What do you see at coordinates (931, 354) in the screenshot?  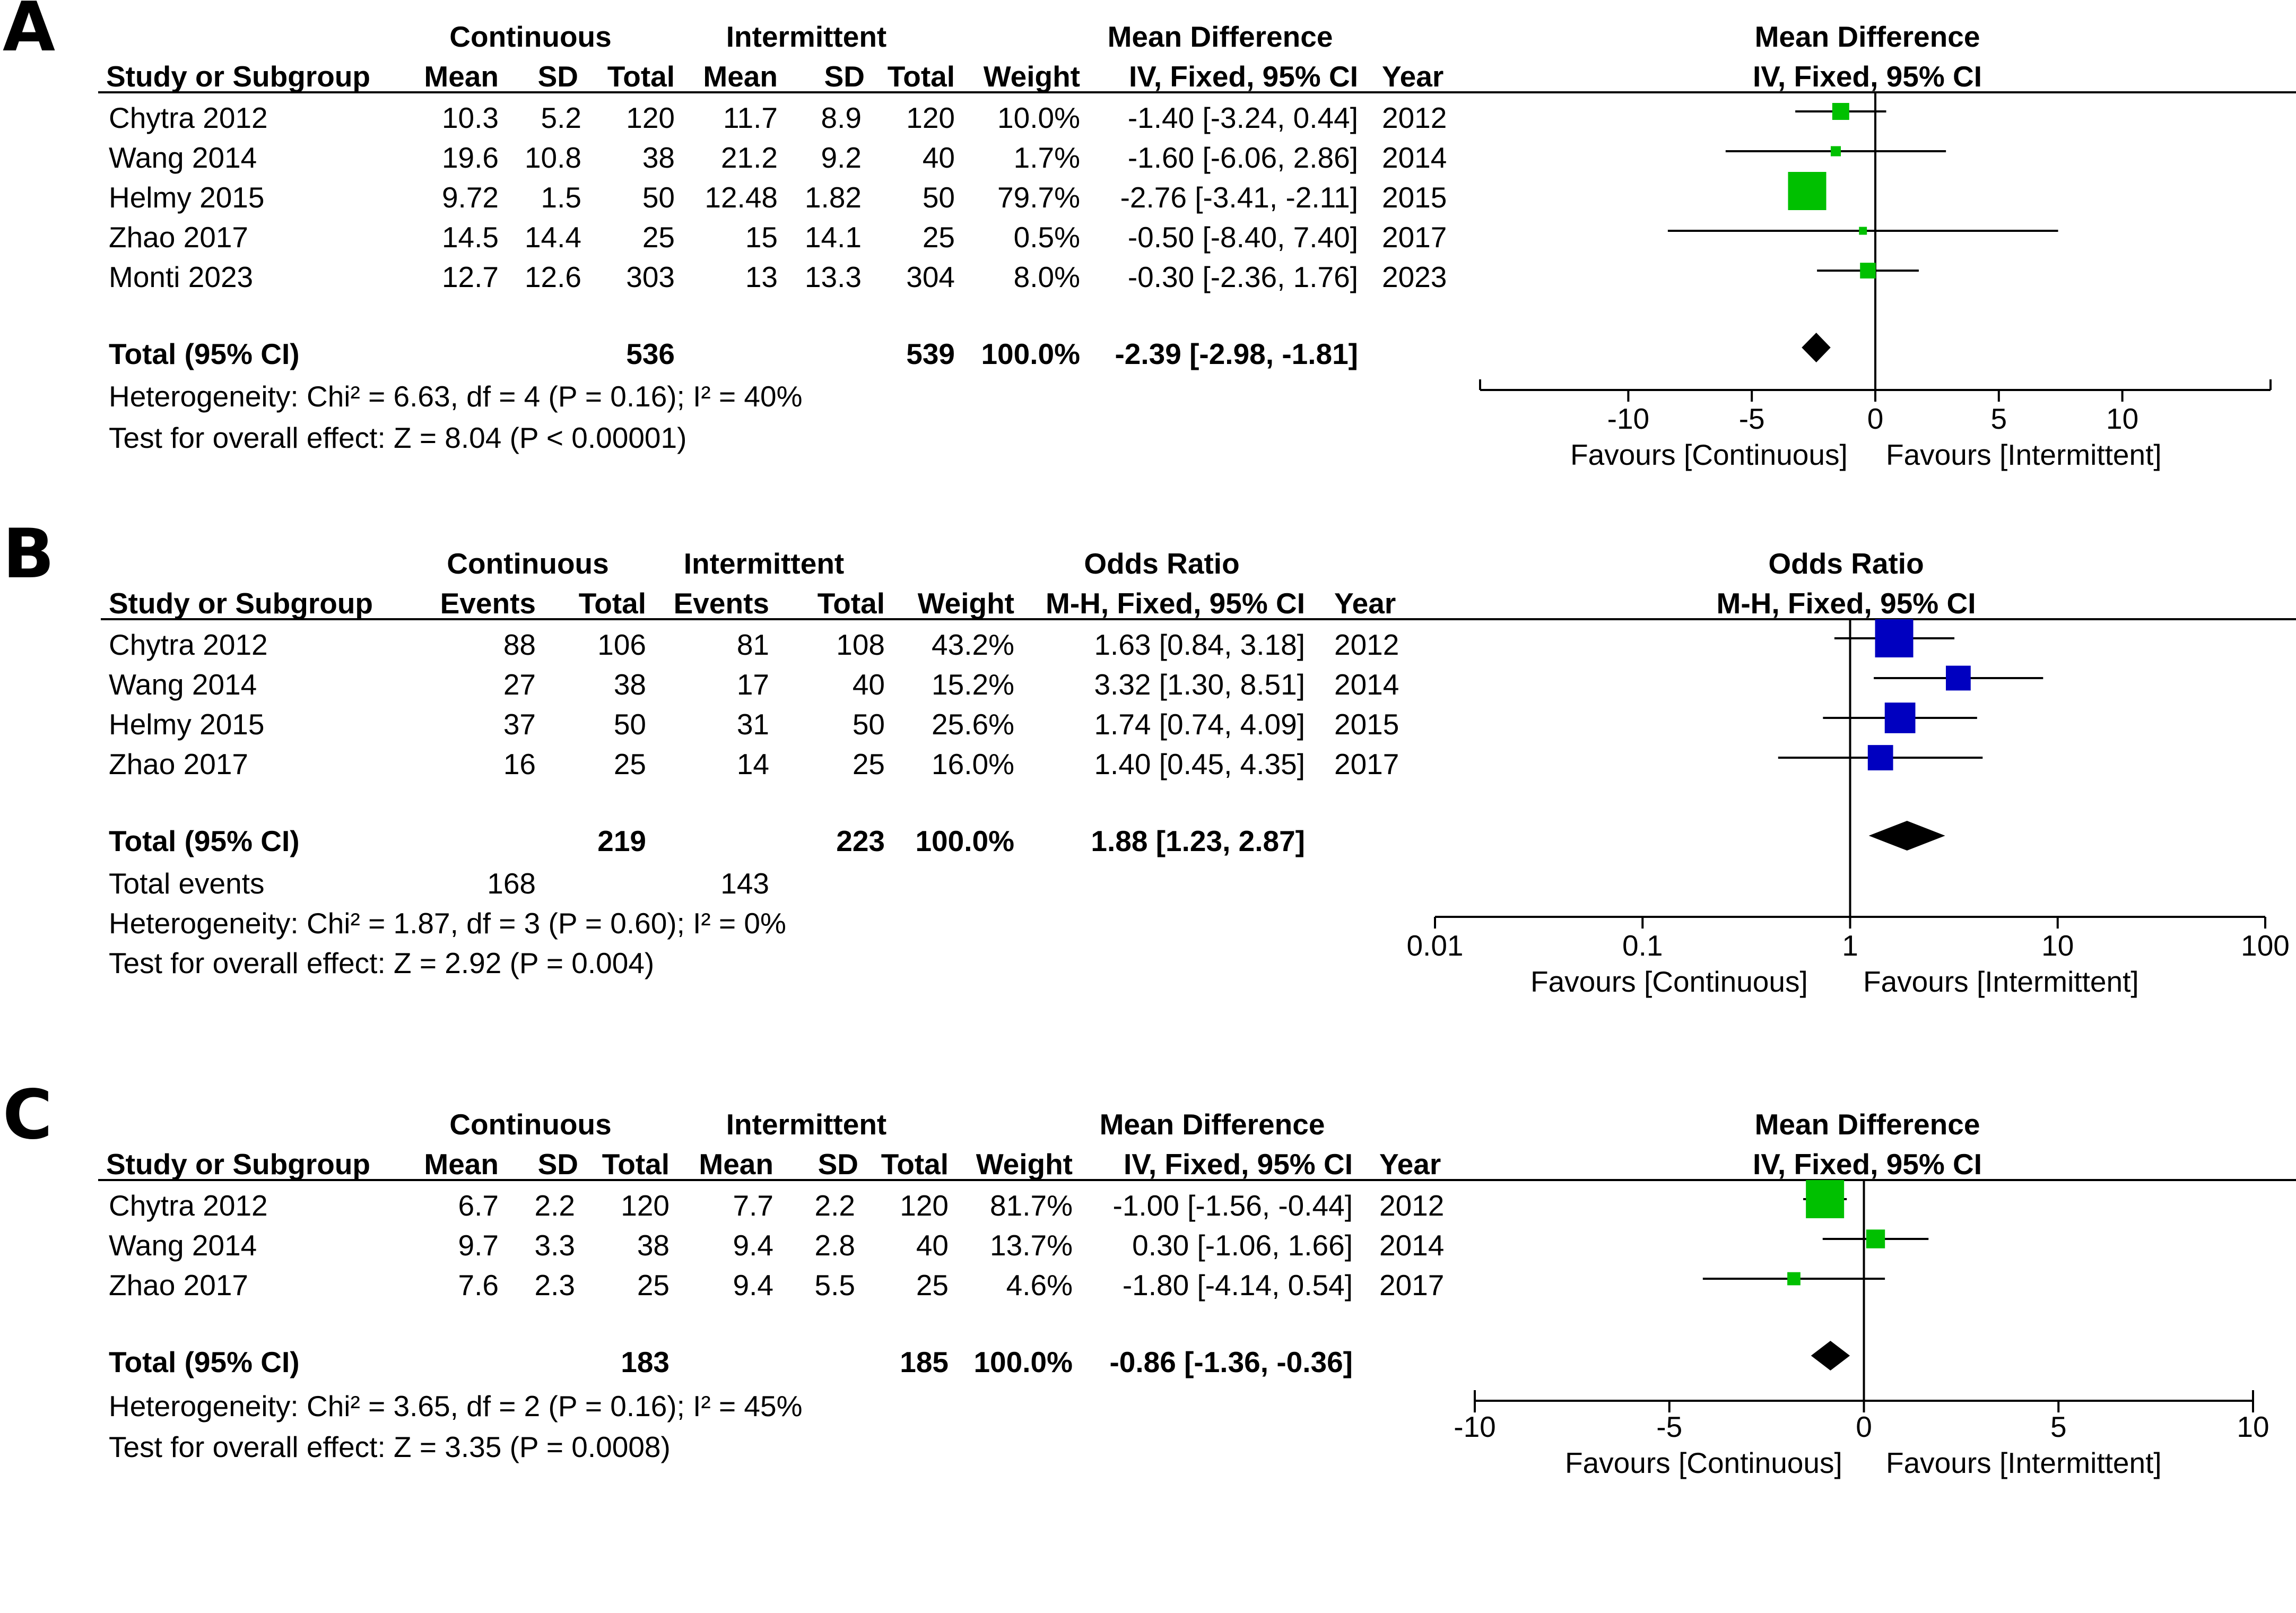 I see `total-n2: 539` at bounding box center [931, 354].